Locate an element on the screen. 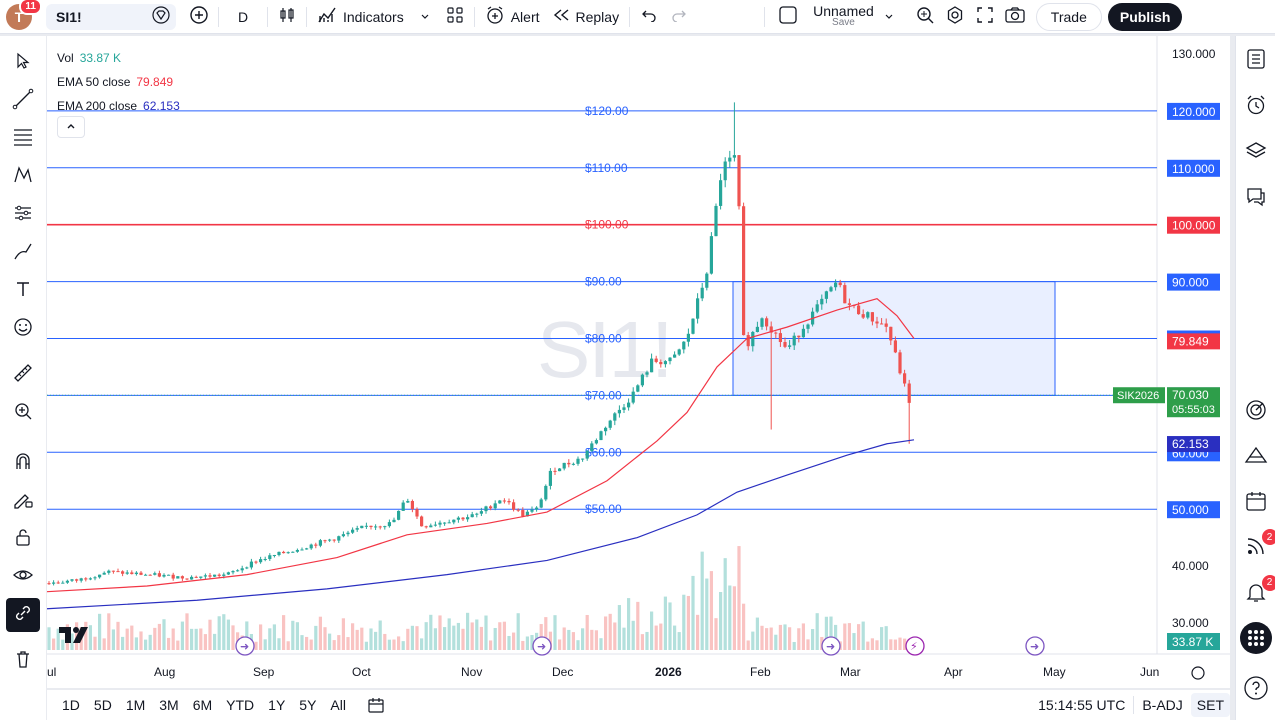 Image resolution: width=1275 pixels, height=720 pixels. time-axis-label: ul is located at coordinates (51, 672).